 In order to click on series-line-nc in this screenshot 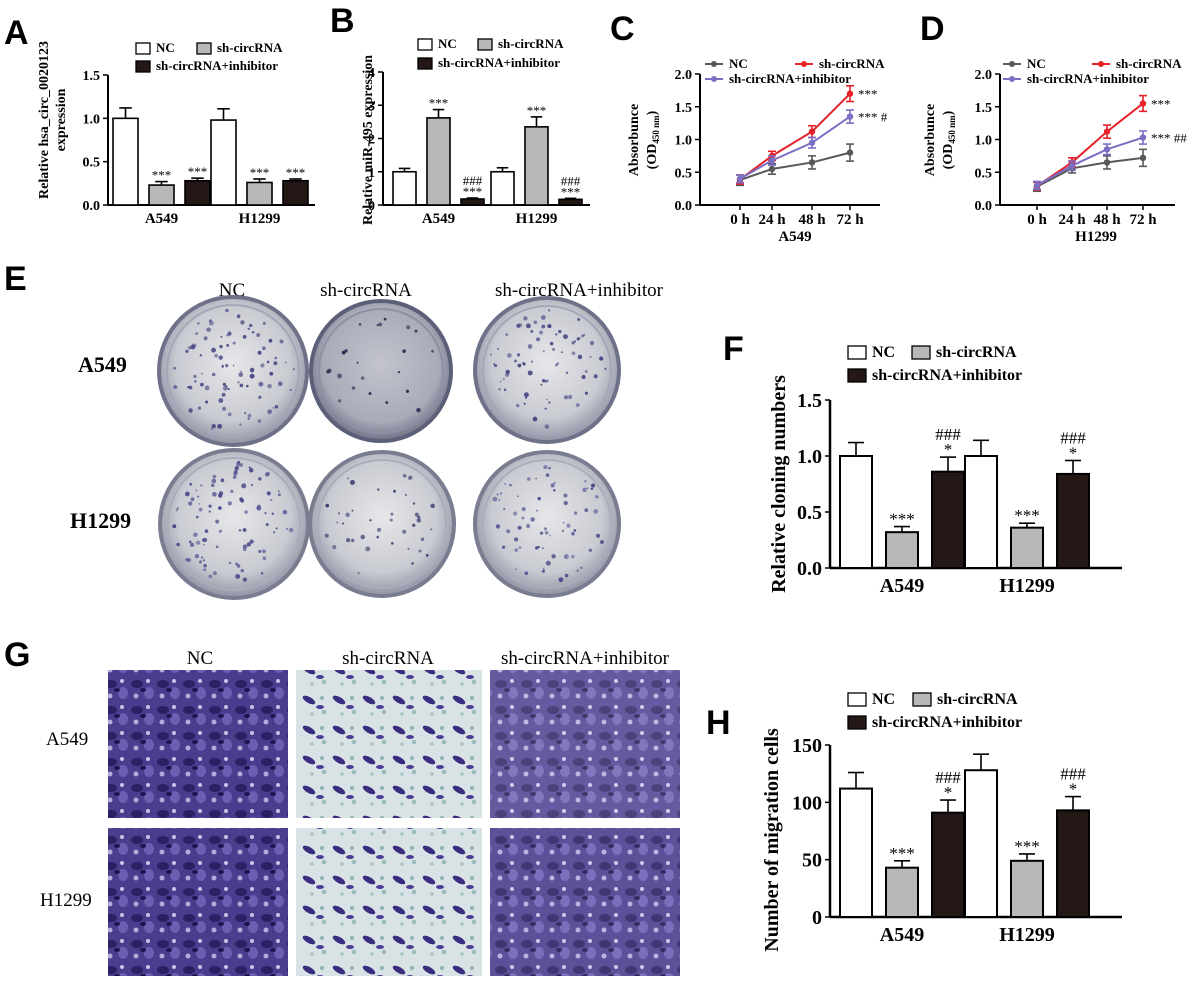, I will do `click(1090, 172)`.